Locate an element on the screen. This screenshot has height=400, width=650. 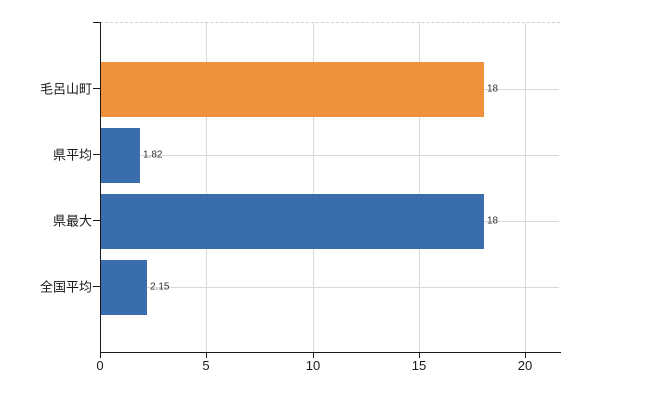
bar-value-label: 2.15 is located at coordinates (160, 287).